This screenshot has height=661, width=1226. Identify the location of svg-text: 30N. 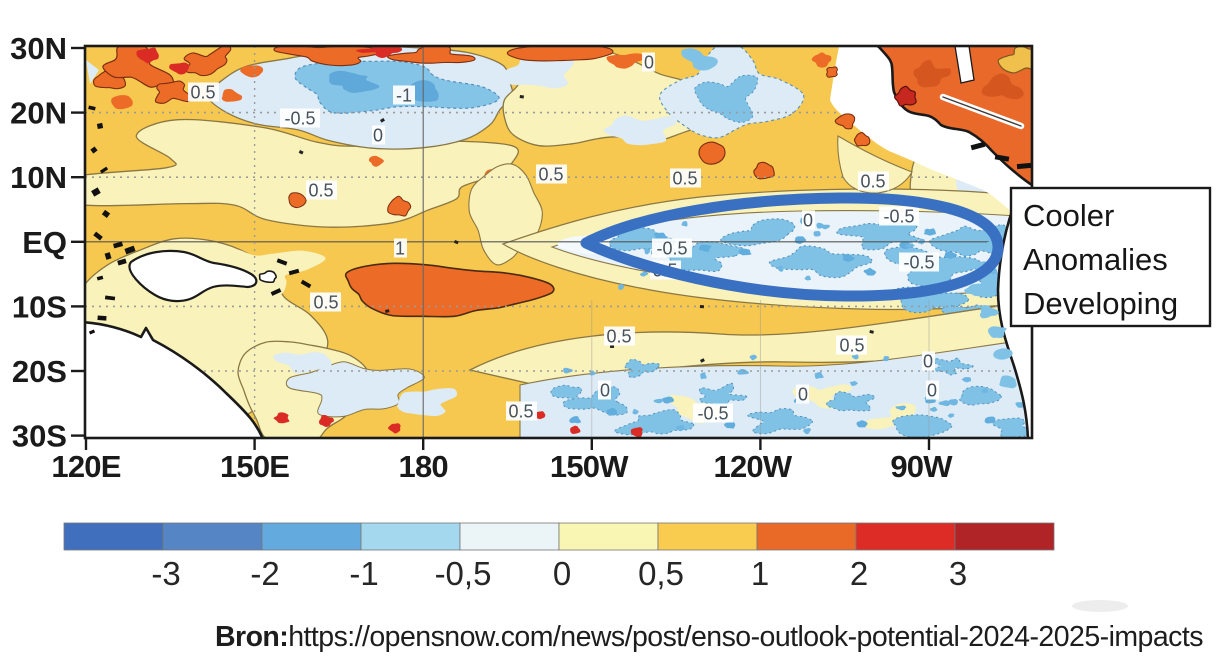
(38, 48).